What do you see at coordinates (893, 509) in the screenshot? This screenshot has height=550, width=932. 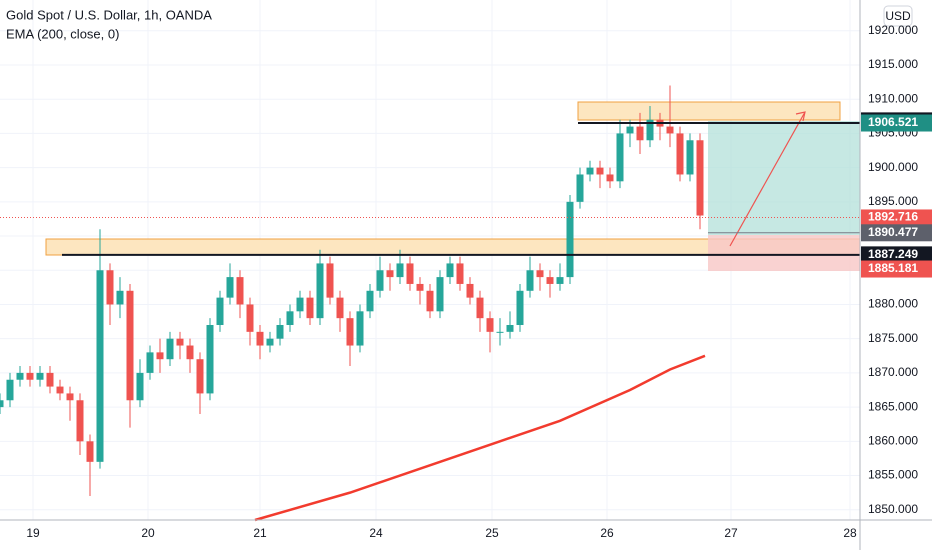 I see `y-tick-label: 1850.000` at bounding box center [893, 509].